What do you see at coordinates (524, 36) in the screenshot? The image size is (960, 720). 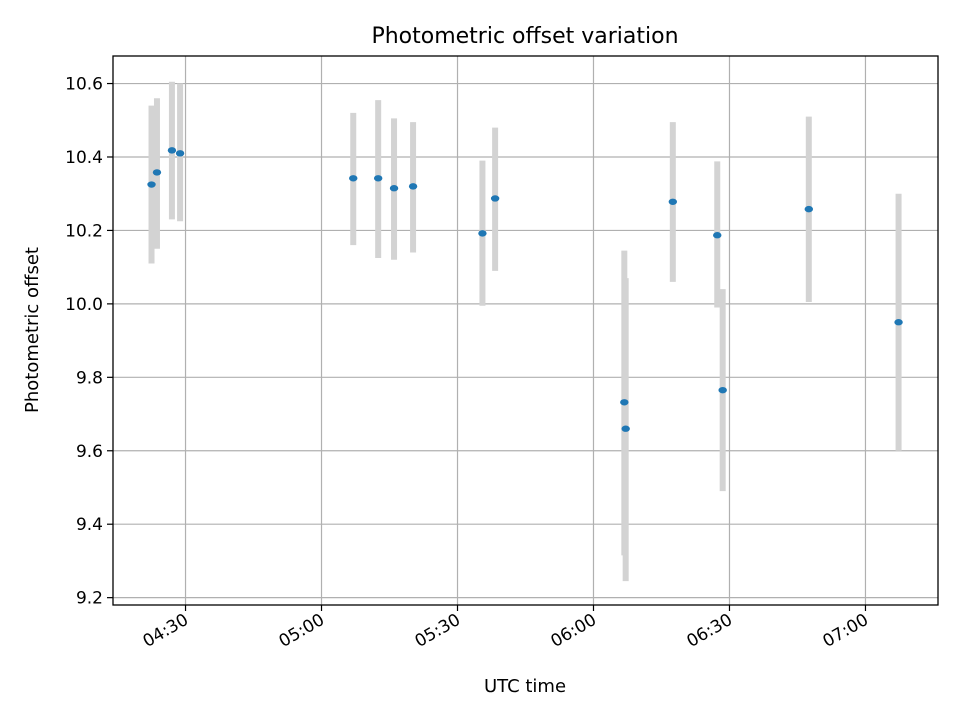 I see `chart-title: Photometric offset variation` at bounding box center [524, 36].